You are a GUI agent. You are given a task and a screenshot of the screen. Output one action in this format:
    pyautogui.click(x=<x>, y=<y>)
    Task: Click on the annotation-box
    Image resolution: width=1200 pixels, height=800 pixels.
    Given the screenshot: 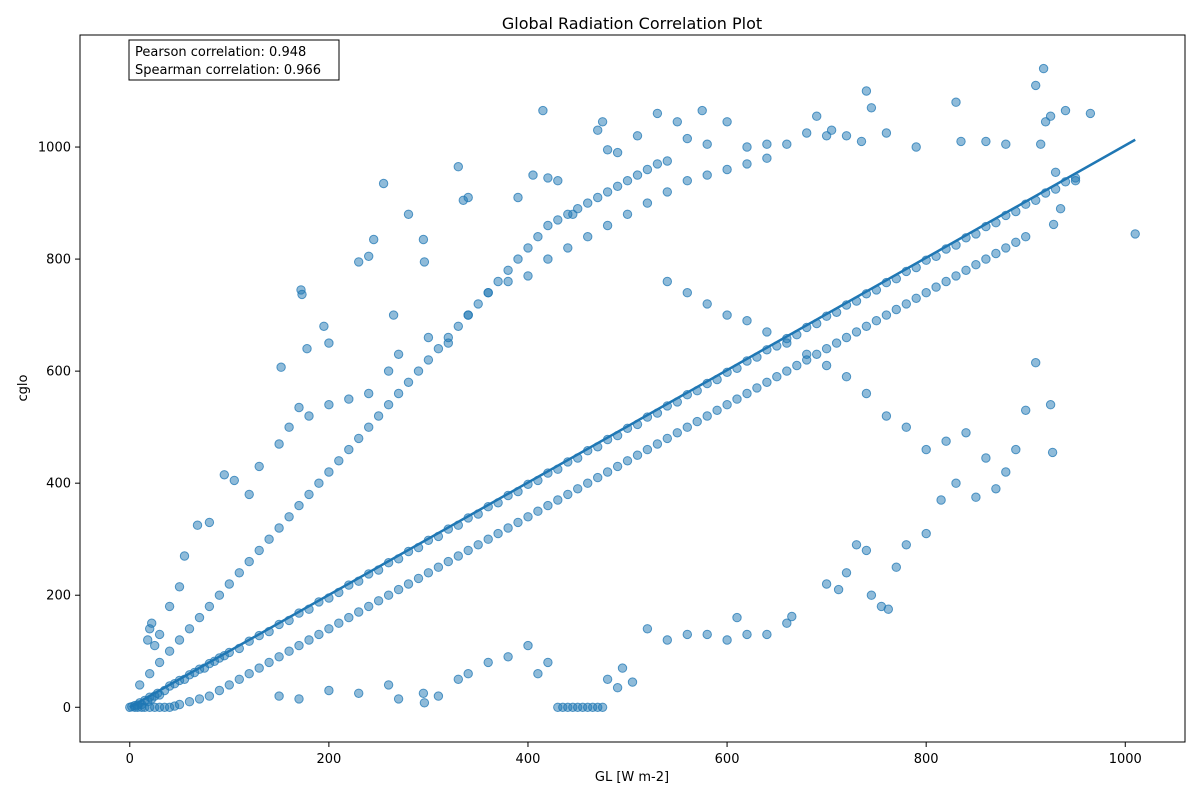 What is the action you would take?
    pyautogui.click(x=234, y=60)
    